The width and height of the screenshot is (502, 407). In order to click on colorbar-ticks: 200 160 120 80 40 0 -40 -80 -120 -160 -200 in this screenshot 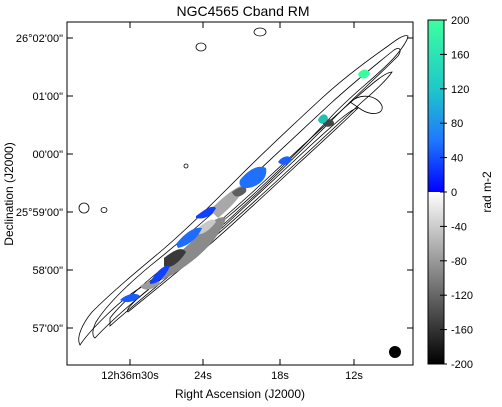, I will do `click(456, 193)`.